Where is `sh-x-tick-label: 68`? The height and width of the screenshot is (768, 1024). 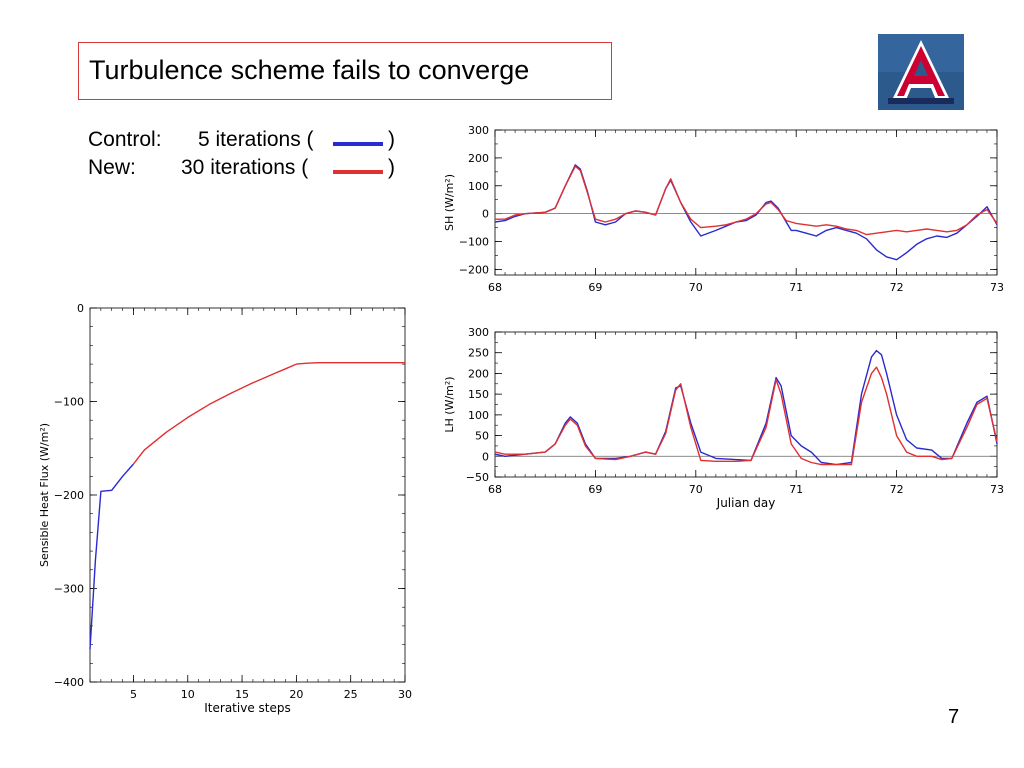 sh-x-tick-label: 68 is located at coordinates (495, 287).